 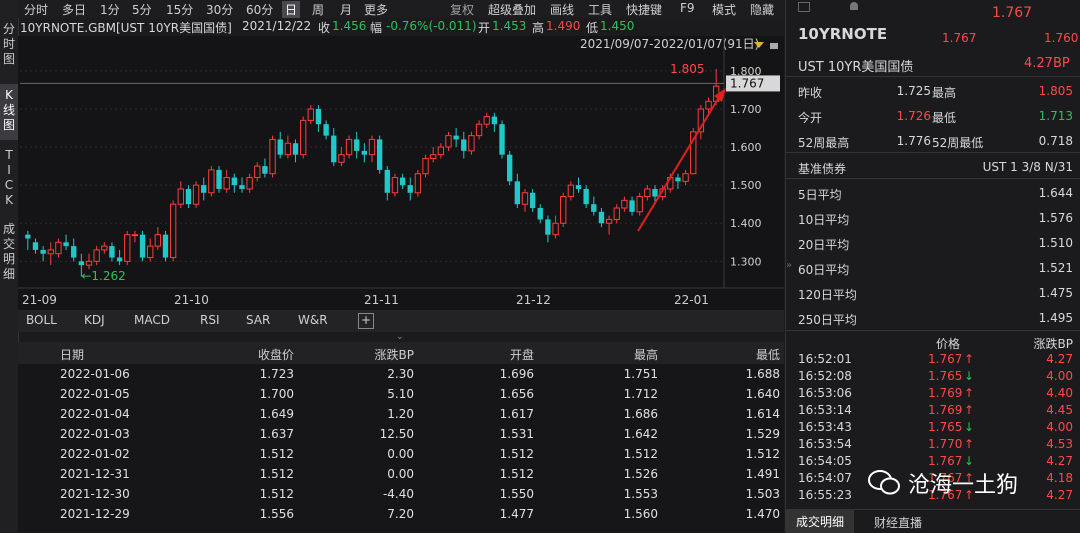 I want to click on ind-tab-boll: BOLL, so click(x=41, y=320).